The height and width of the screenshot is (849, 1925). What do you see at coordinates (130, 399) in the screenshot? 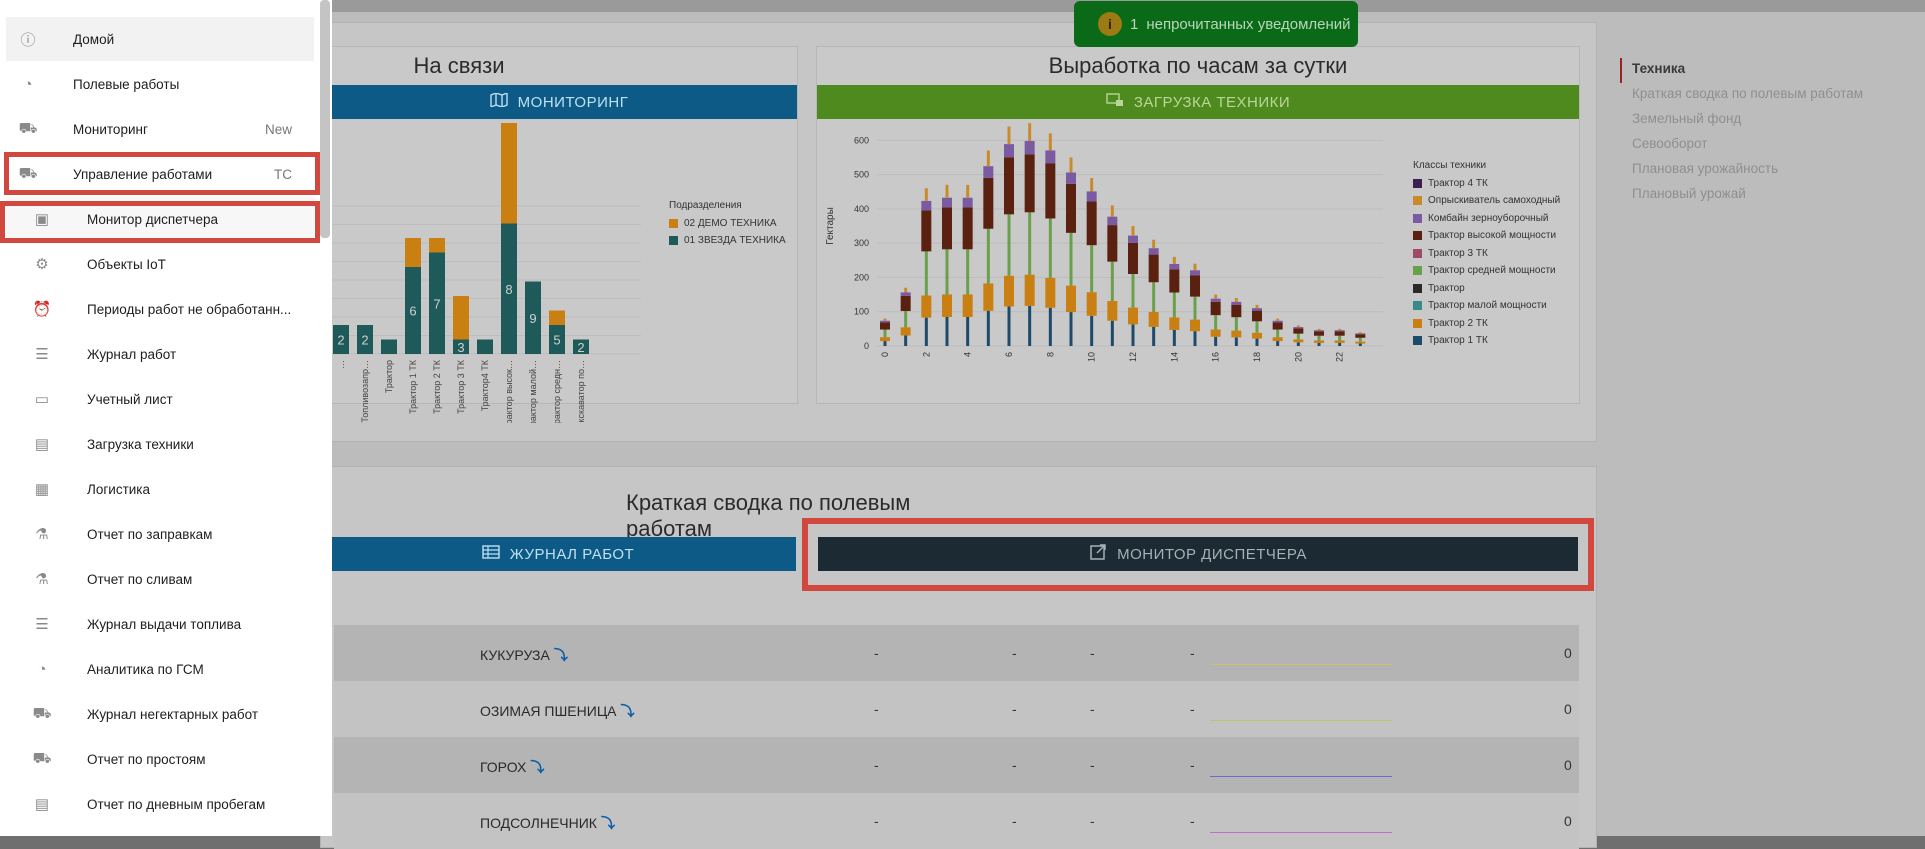
I see `sidebar-item-label: Учетный лист` at bounding box center [130, 399].